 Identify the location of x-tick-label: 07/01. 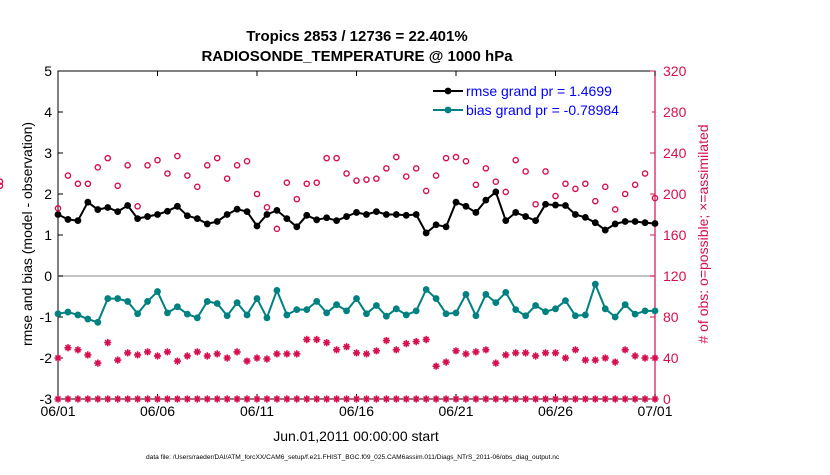
(654, 411).